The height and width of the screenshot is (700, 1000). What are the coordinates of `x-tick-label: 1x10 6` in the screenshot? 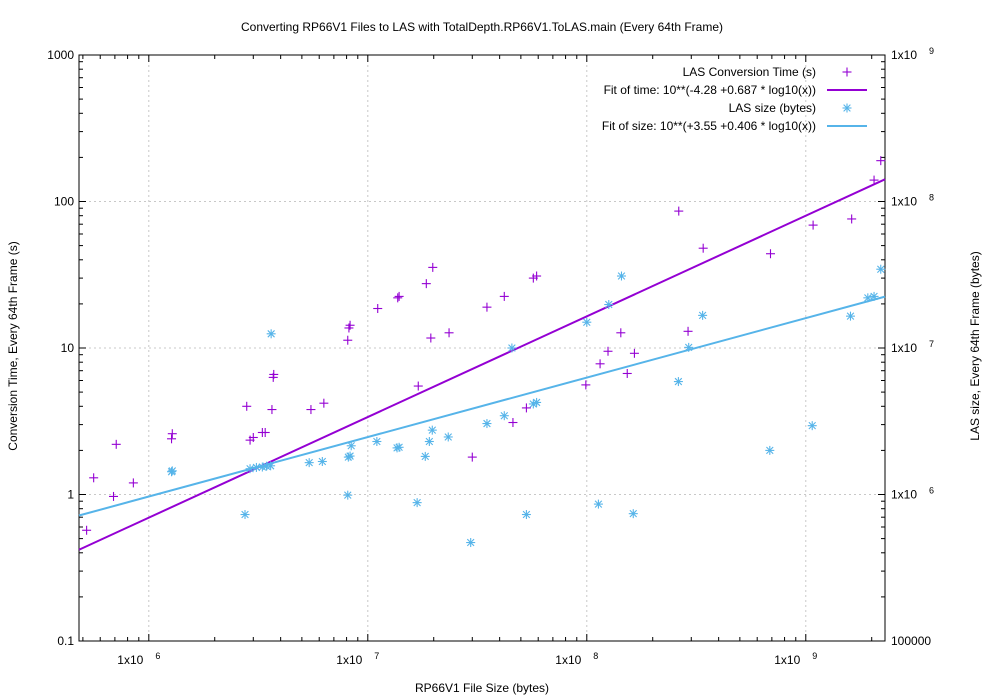 It's located at (138, 659).